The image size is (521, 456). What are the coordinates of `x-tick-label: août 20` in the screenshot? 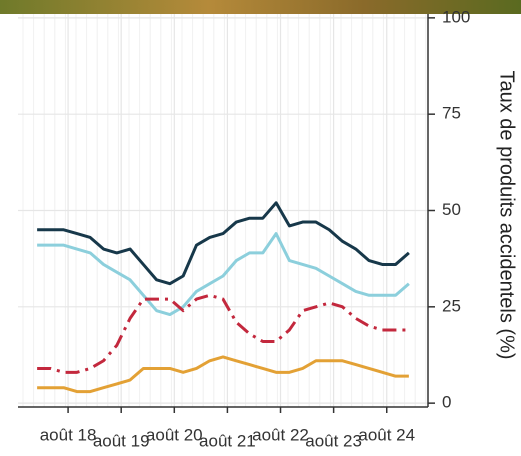 It's located at (174, 434).